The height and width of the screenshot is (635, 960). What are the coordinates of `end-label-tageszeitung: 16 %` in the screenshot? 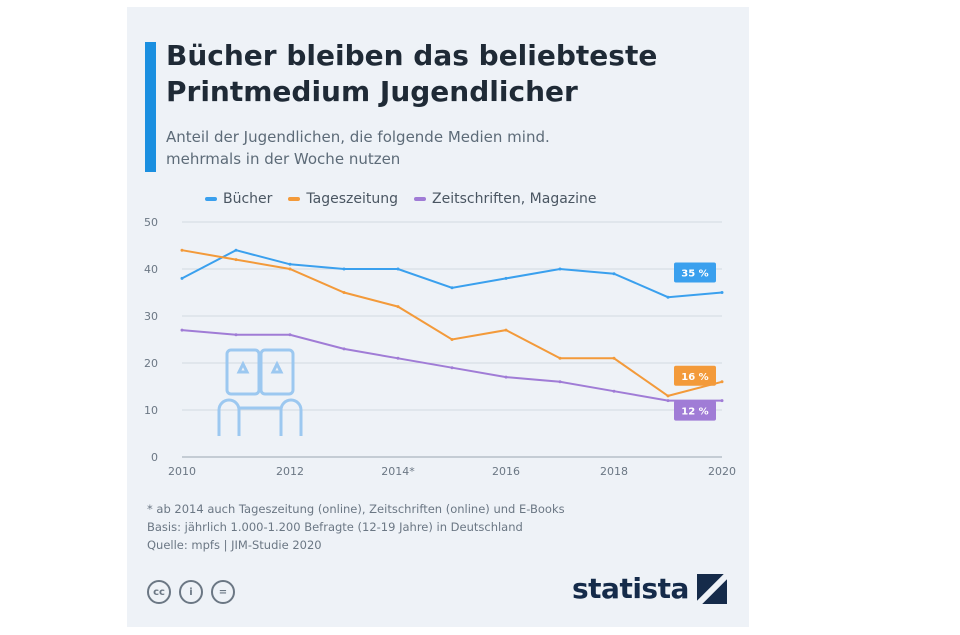 It's located at (694, 377).